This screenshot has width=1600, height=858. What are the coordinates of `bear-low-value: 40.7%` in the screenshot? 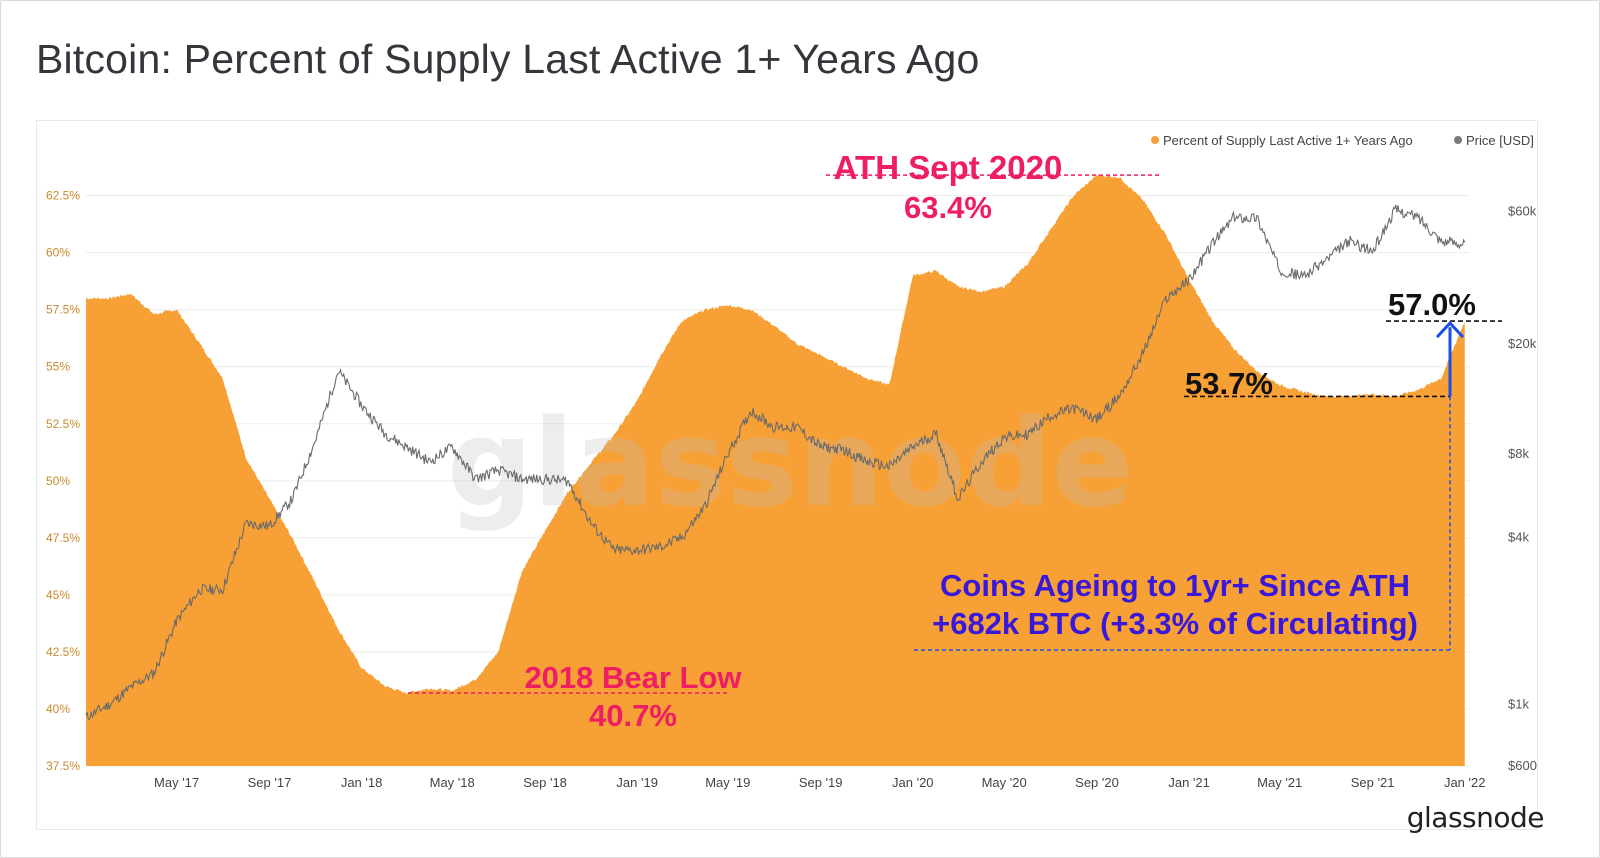 It's located at (633, 715).